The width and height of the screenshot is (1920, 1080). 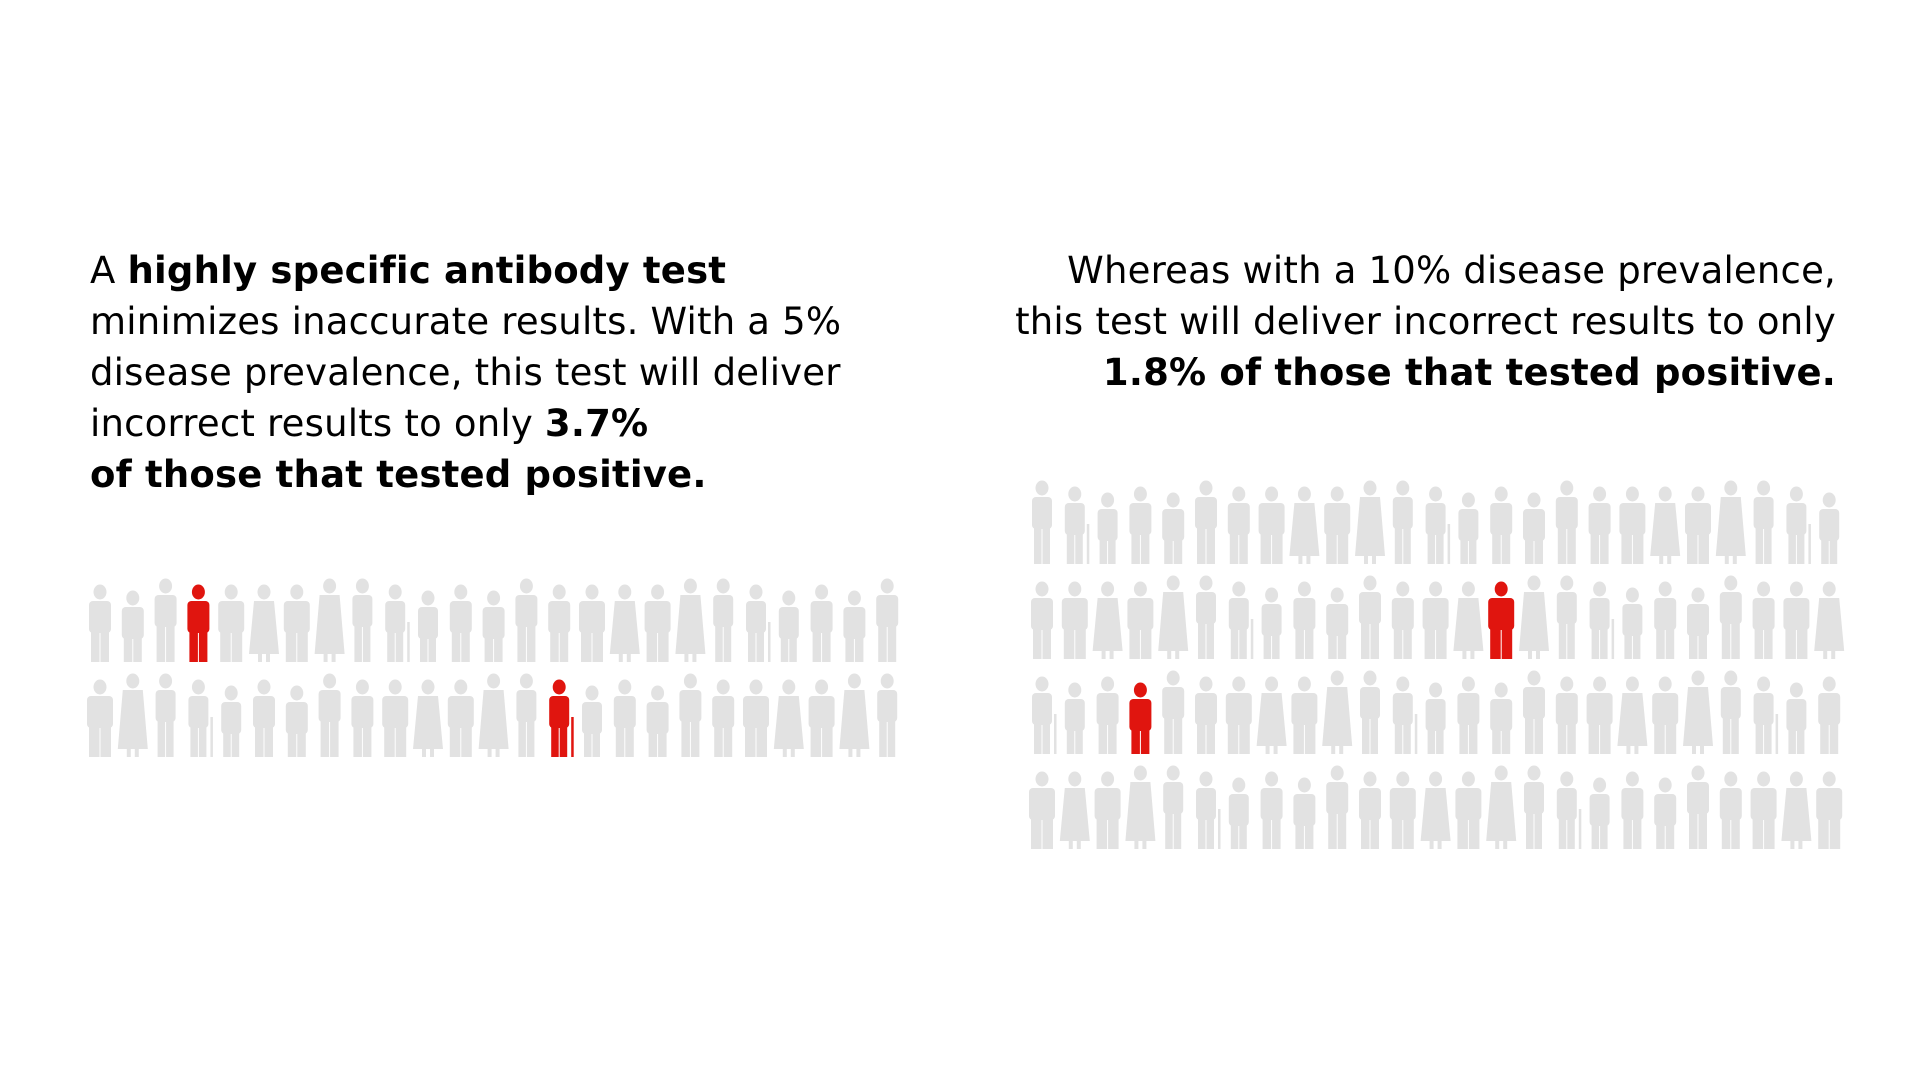 I want to click on body-text: Whereas with a 10% disease prevalence,, so click(x=1451, y=270).